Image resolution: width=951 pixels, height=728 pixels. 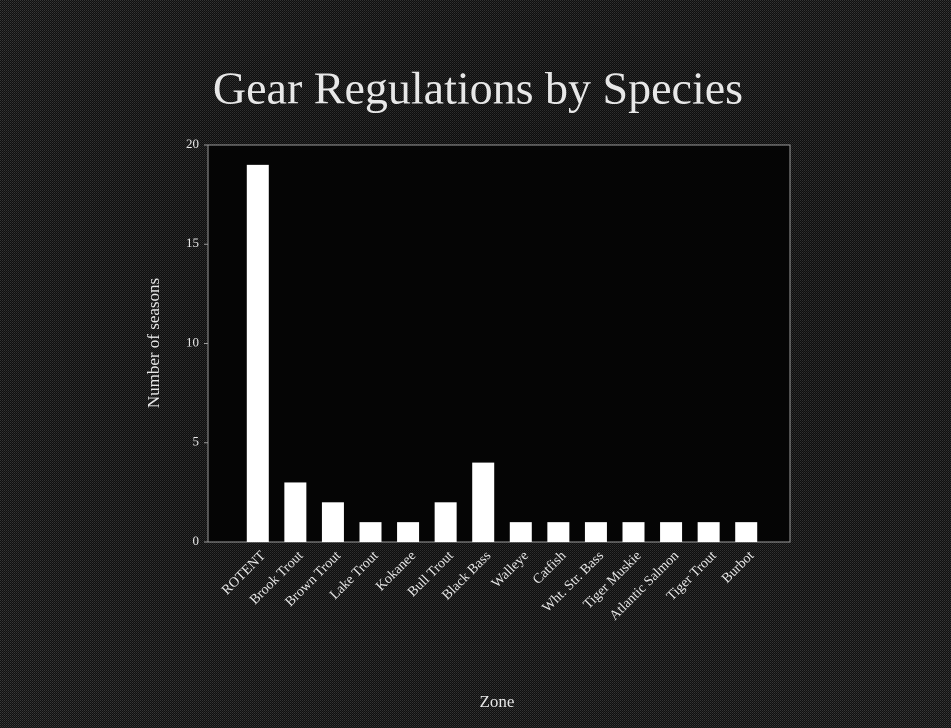 I want to click on y-tick-label: 15, so click(x=192, y=242).